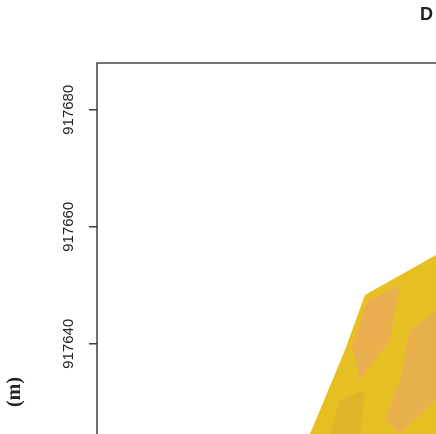 The height and width of the screenshot is (434, 436). Describe the element at coordinates (14, 392) in the screenshot. I see `y-axis-label: (m)` at that location.